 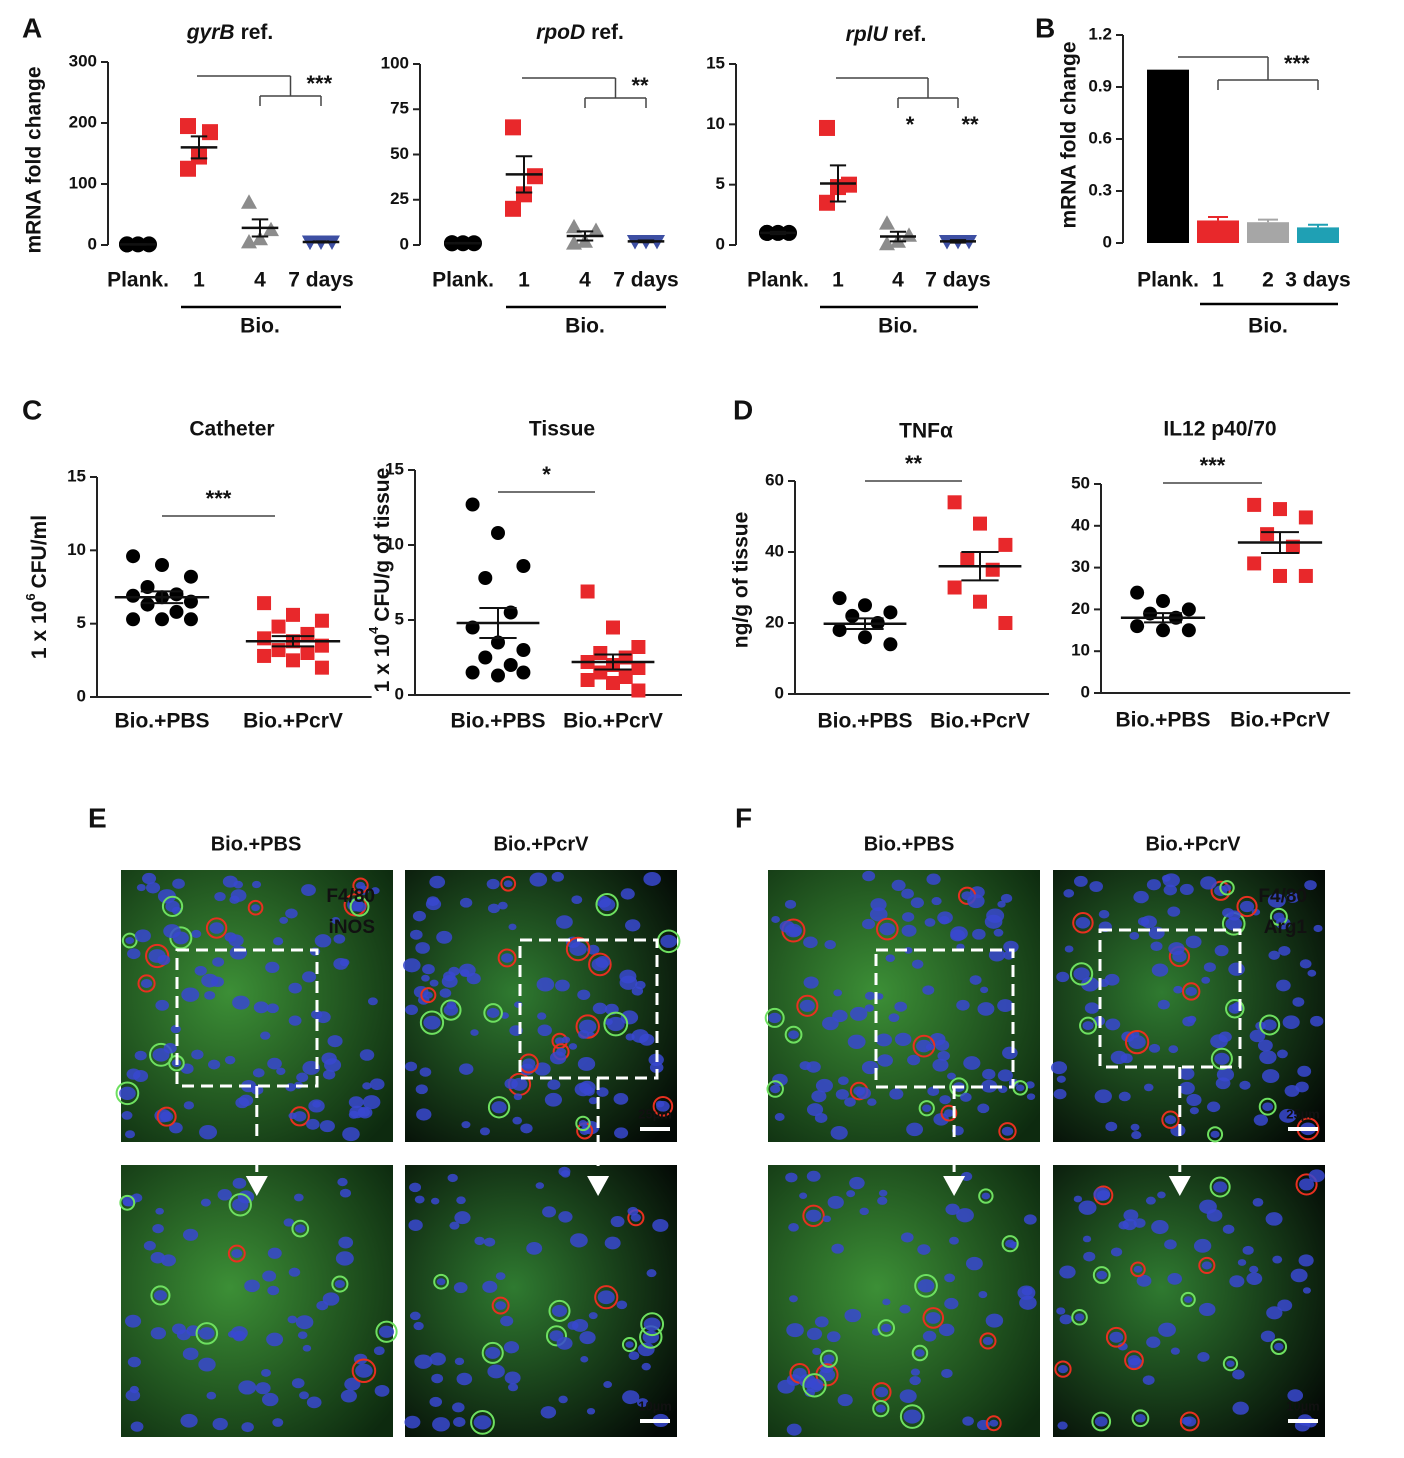 What do you see at coordinates (379, 580) in the screenshot?
I see `y-axis-label: 1 x 104 CFU/g of tissue` at bounding box center [379, 580].